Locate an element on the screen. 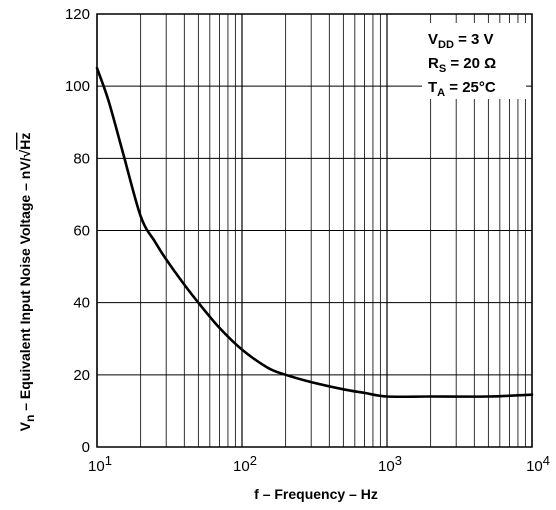  condition-vdd: VDD = 3 V is located at coordinates (461, 41).